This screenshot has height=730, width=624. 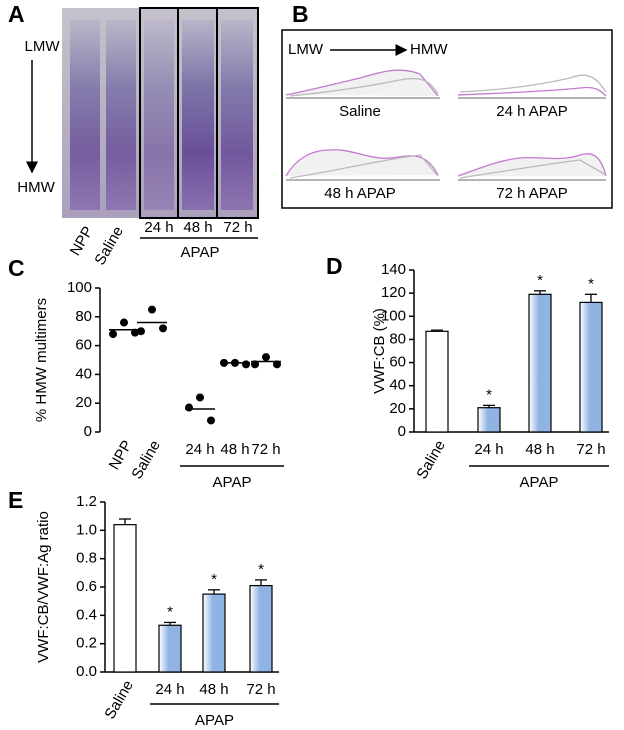 What do you see at coordinates (86, 529) in the screenshot?
I see `y-tick-label: 1.0` at bounding box center [86, 529].